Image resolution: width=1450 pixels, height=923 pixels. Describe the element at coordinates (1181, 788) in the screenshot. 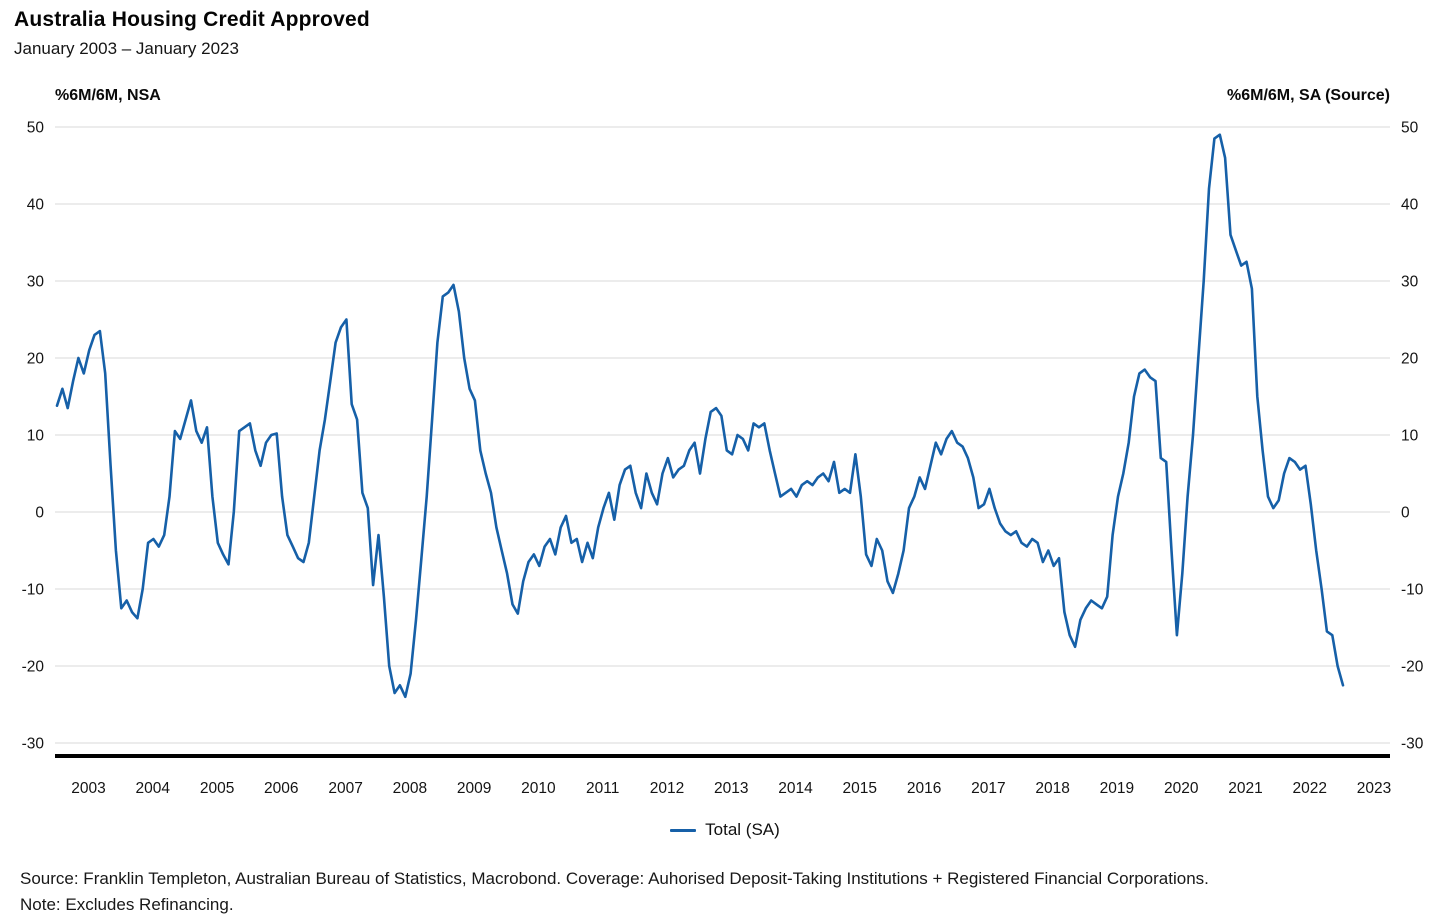

I see `x-tick-label: 2020` at that location.